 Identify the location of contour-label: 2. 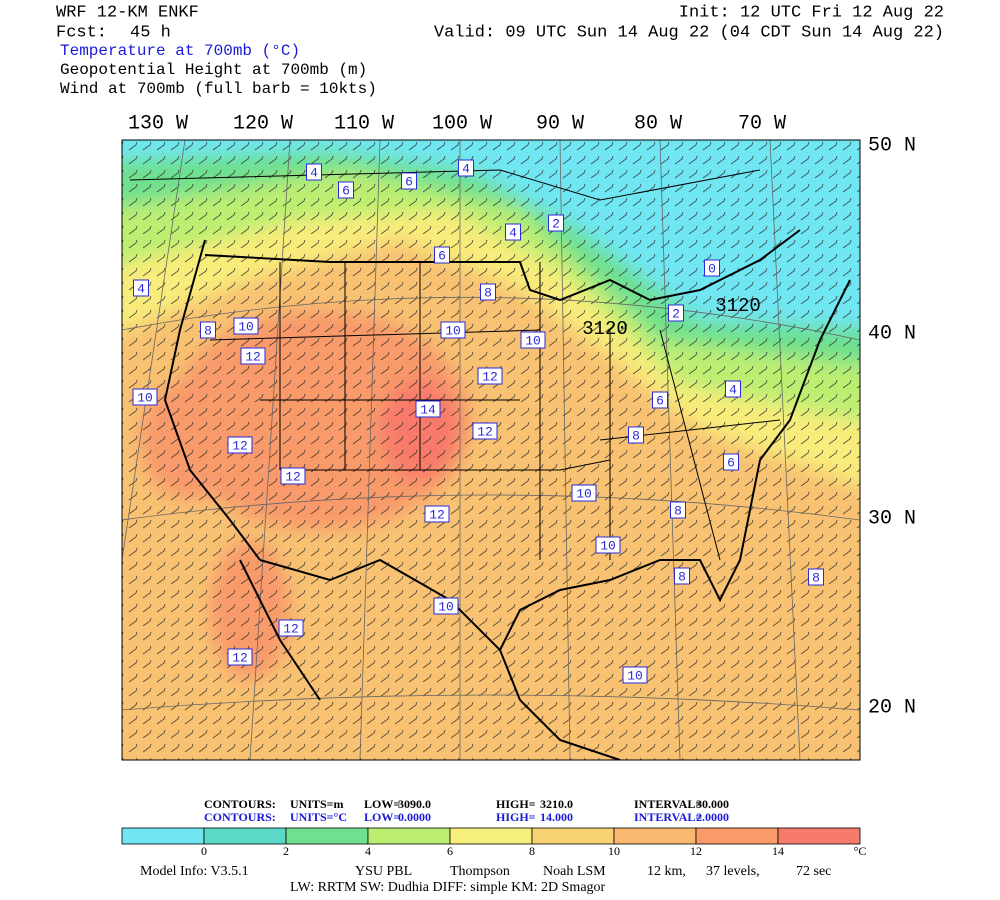
(556, 223).